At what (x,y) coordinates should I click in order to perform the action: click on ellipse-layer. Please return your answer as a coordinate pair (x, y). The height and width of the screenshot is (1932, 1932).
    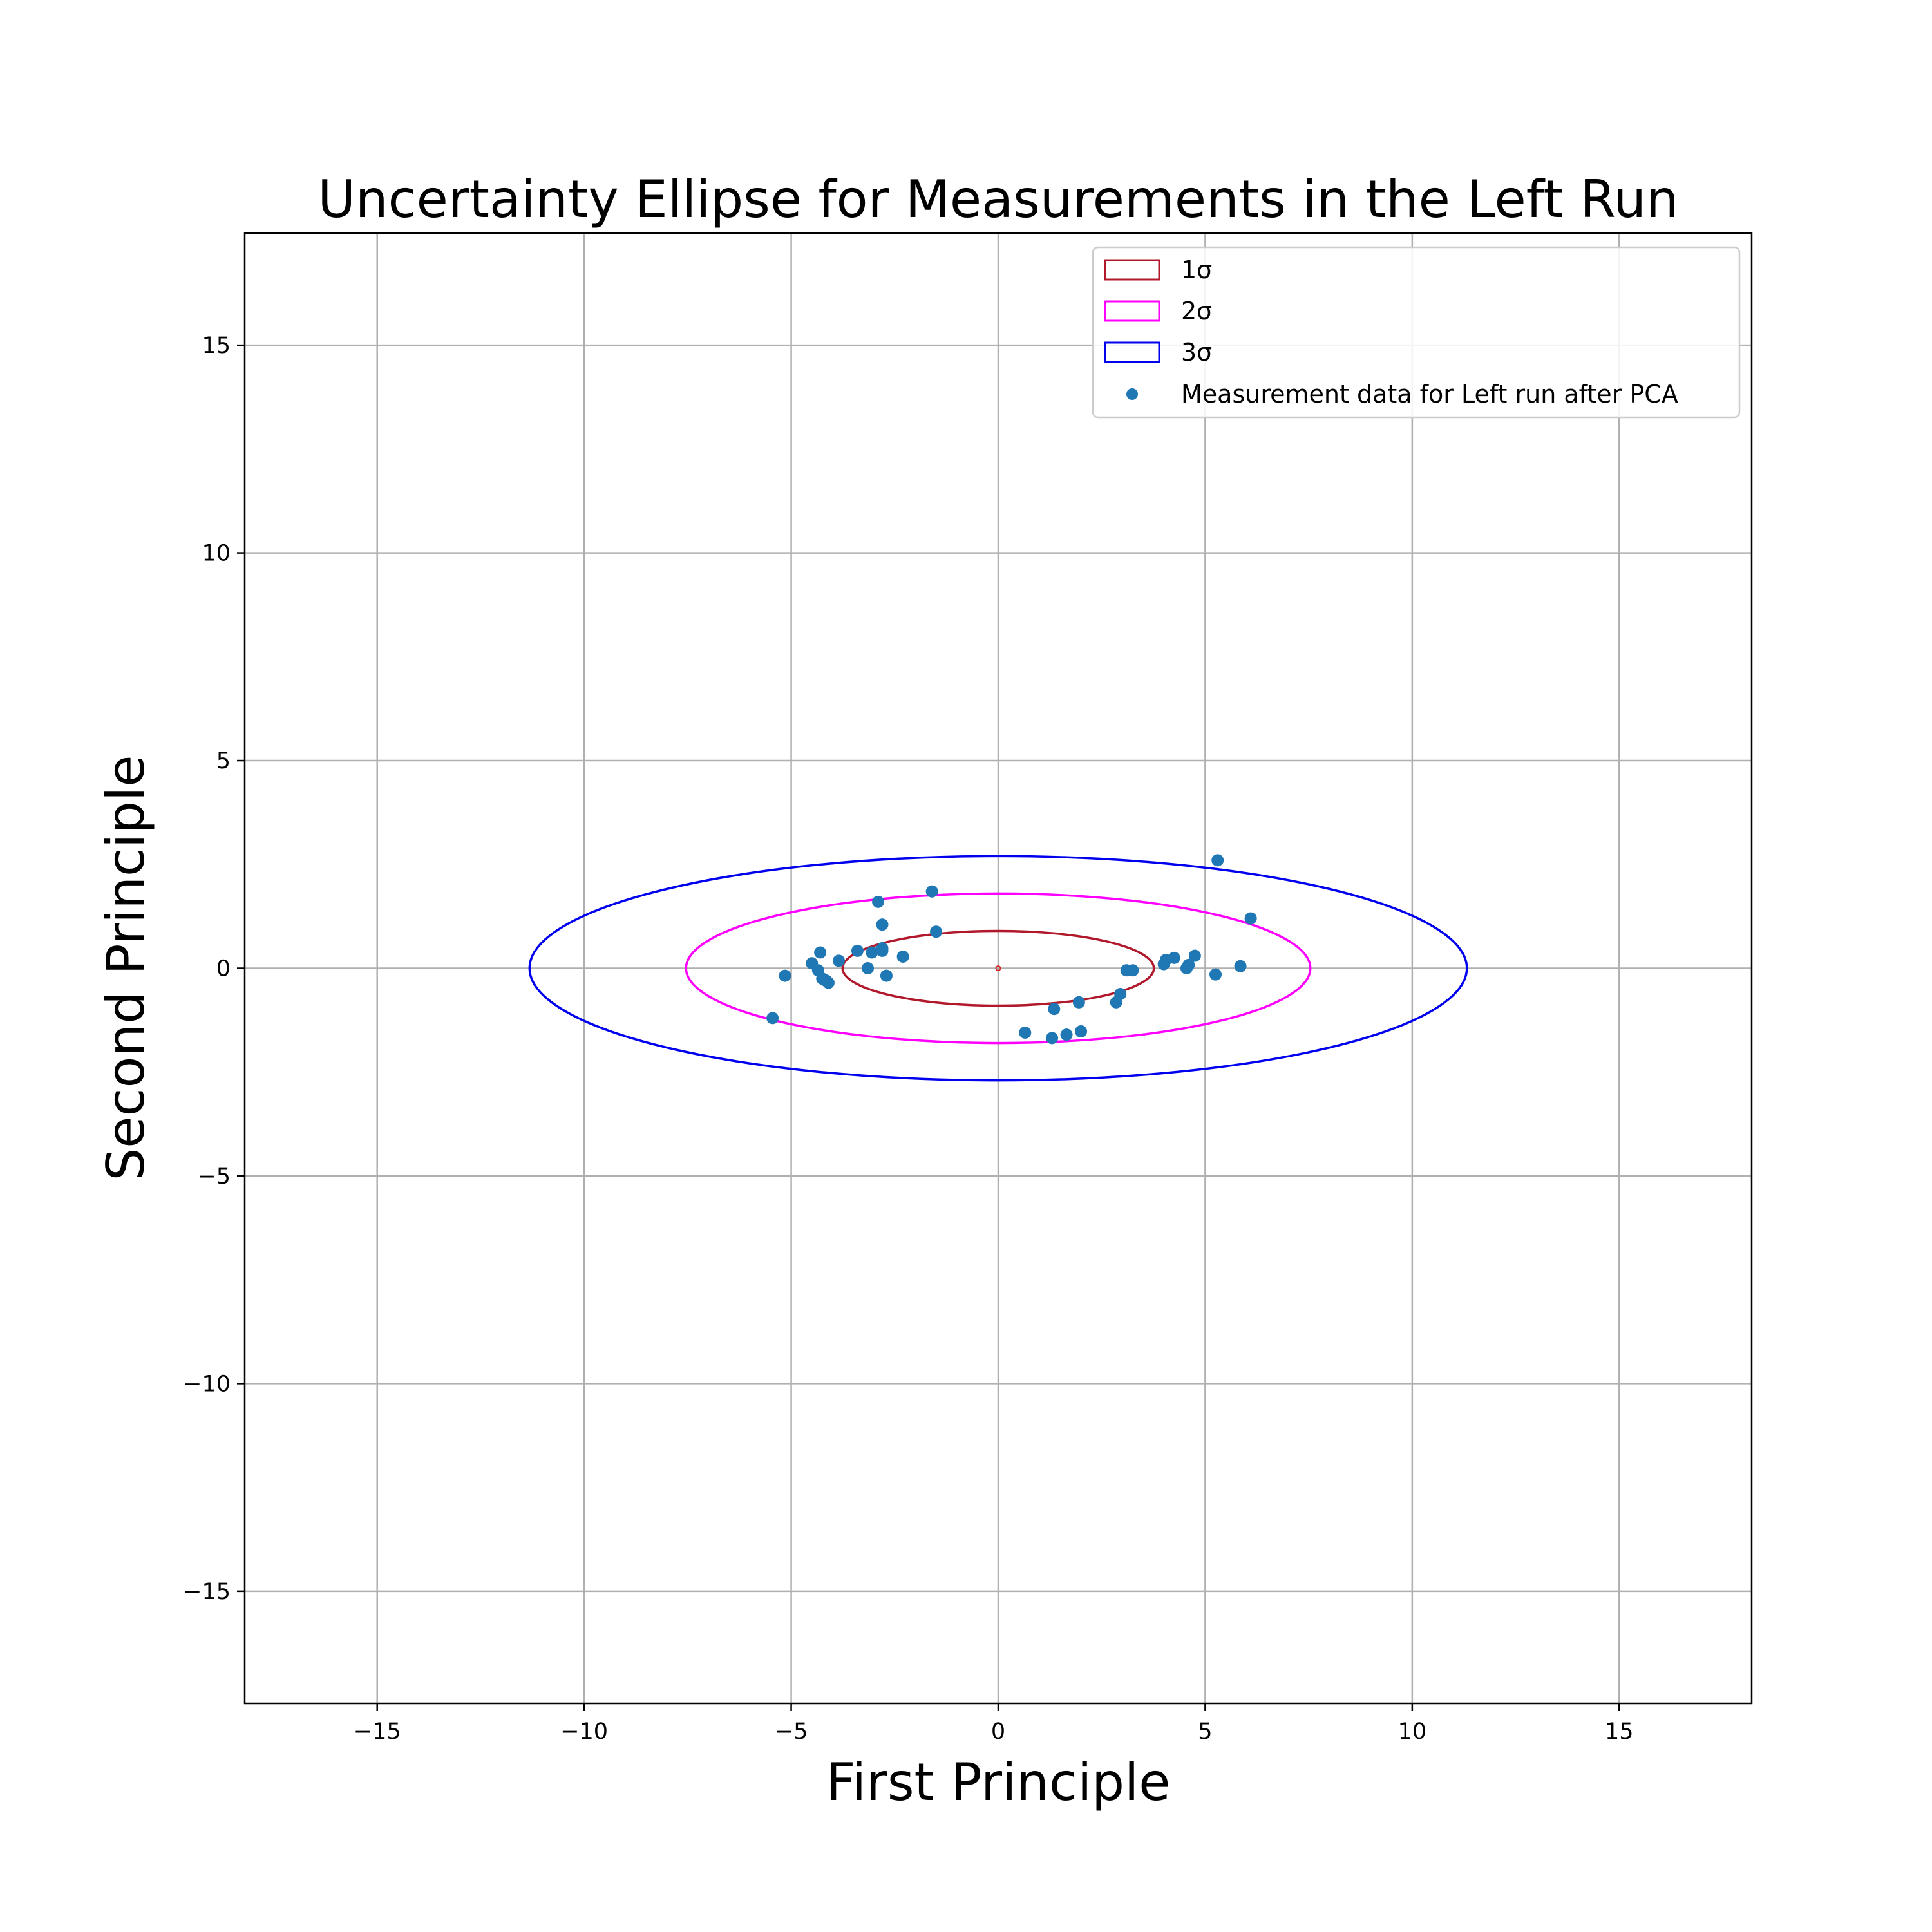
    Looking at the image, I should click on (998, 969).